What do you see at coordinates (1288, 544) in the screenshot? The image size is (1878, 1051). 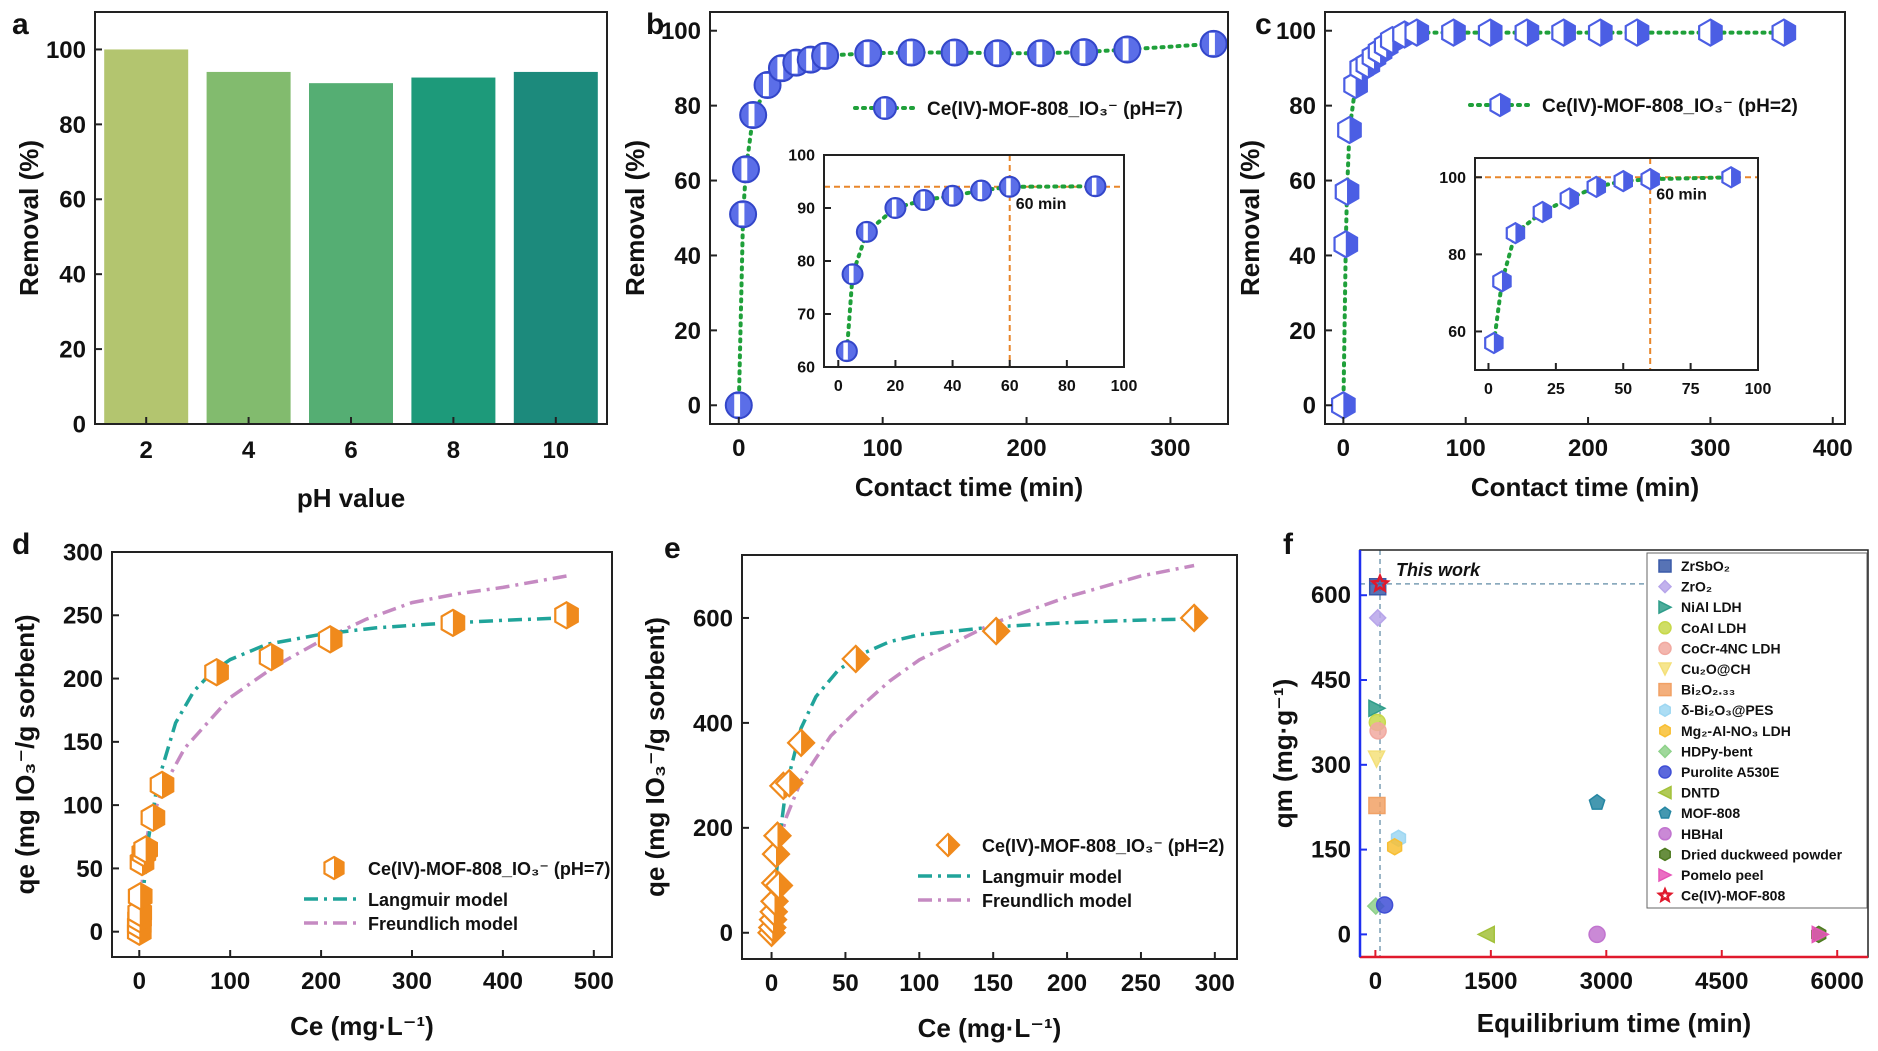 I see `panel-label-f: f` at bounding box center [1288, 544].